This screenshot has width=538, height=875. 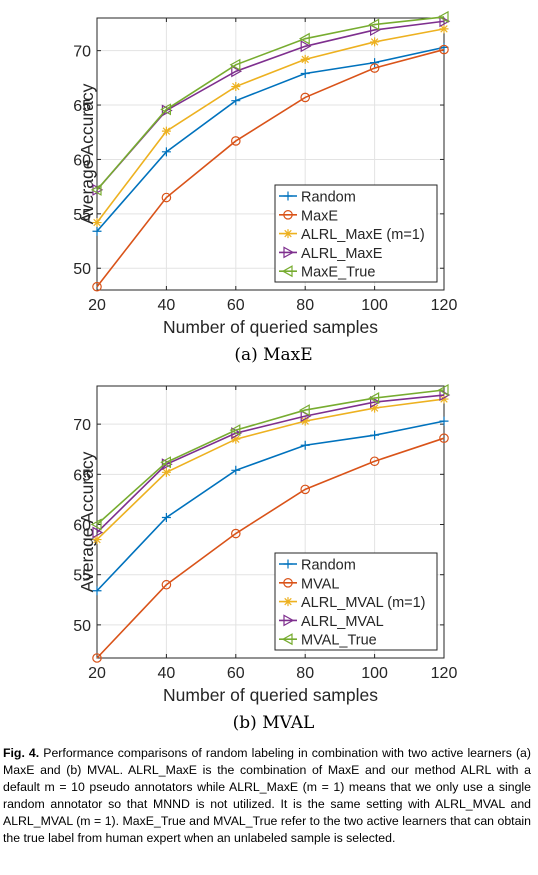 I want to click on series-maxe-true, so click(x=269, y=103).